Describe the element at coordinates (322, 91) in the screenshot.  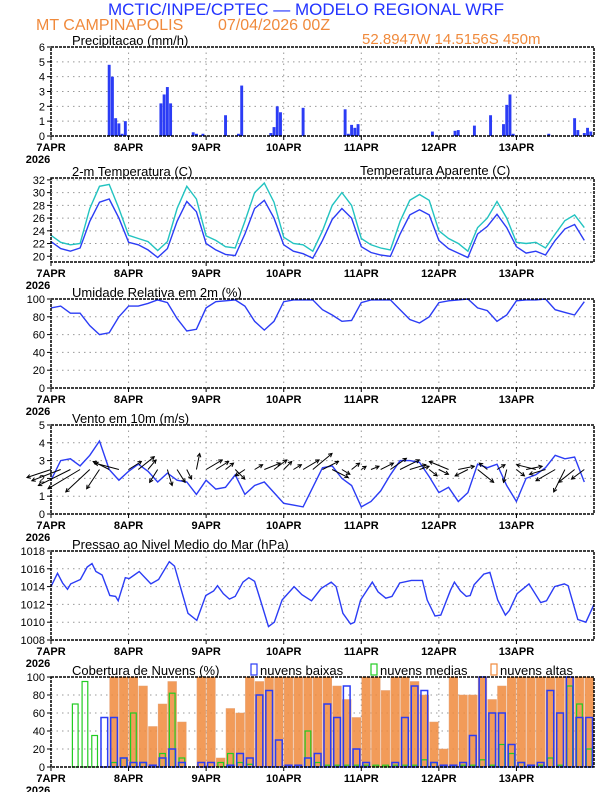
I see `plot-frame` at that location.